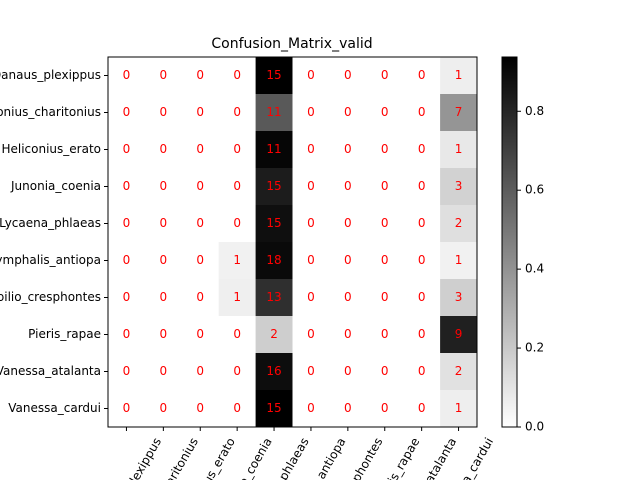  Describe the element at coordinates (50, 260) in the screenshot. I see `y-tick-label: Nymphalis_antiopa` at that location.